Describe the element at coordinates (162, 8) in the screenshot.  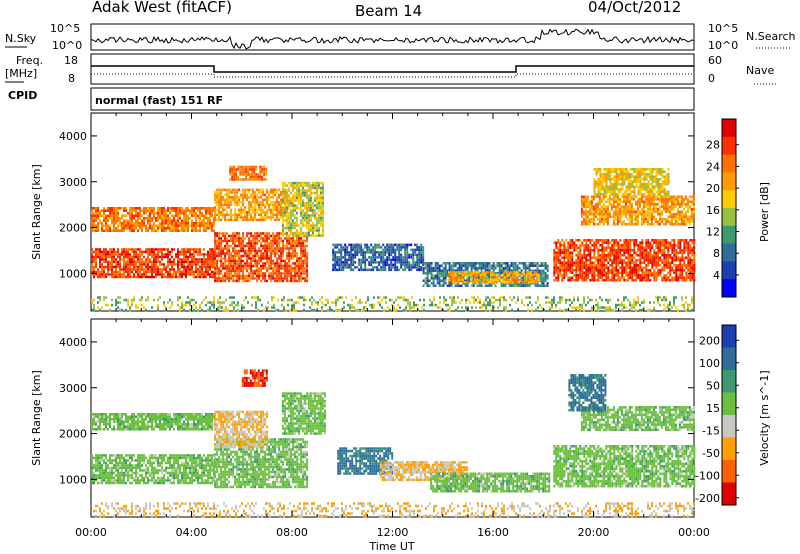
I see `station-title: Adak West (fitACF)` at that location.